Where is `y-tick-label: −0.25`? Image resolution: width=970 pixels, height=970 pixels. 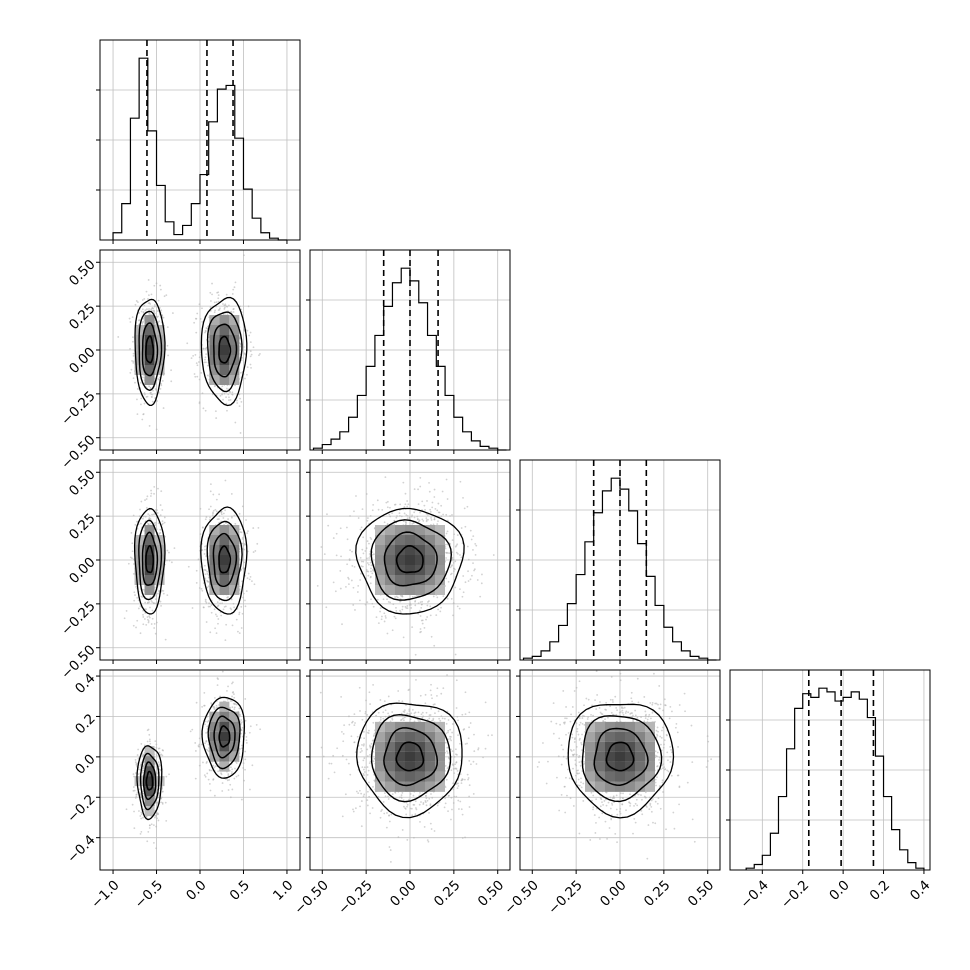 y-tick-label: −0.25 is located at coordinates (78, 618).